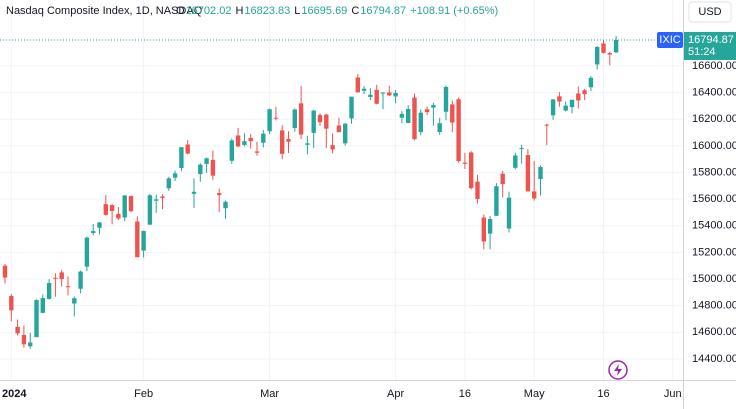  What do you see at coordinates (670, 39) in the screenshot?
I see `symbol-tag` at bounding box center [670, 39].